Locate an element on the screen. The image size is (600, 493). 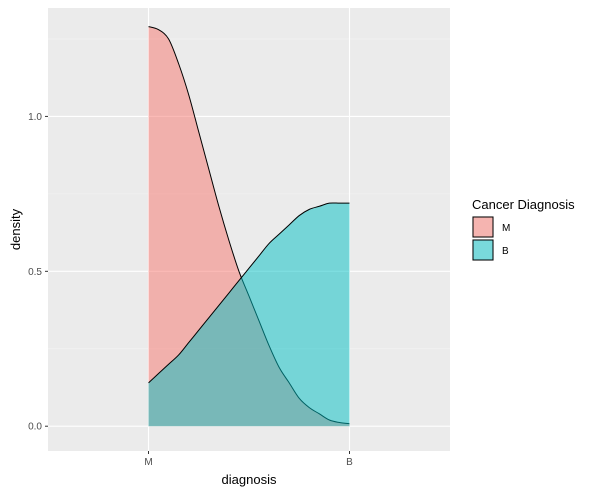
x-tick-label: B is located at coordinates (349, 462).